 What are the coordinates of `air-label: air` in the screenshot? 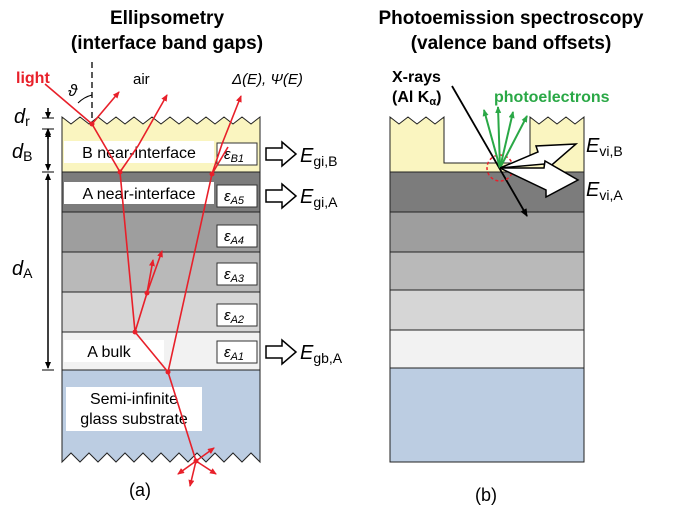 It's located at (141, 79).